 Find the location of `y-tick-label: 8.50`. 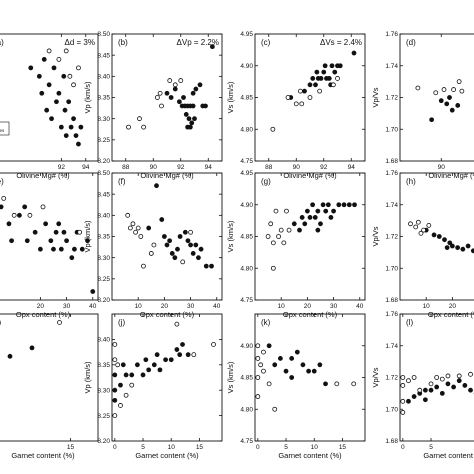

y-tick-label: 8.50 is located at coordinates (103, 173).